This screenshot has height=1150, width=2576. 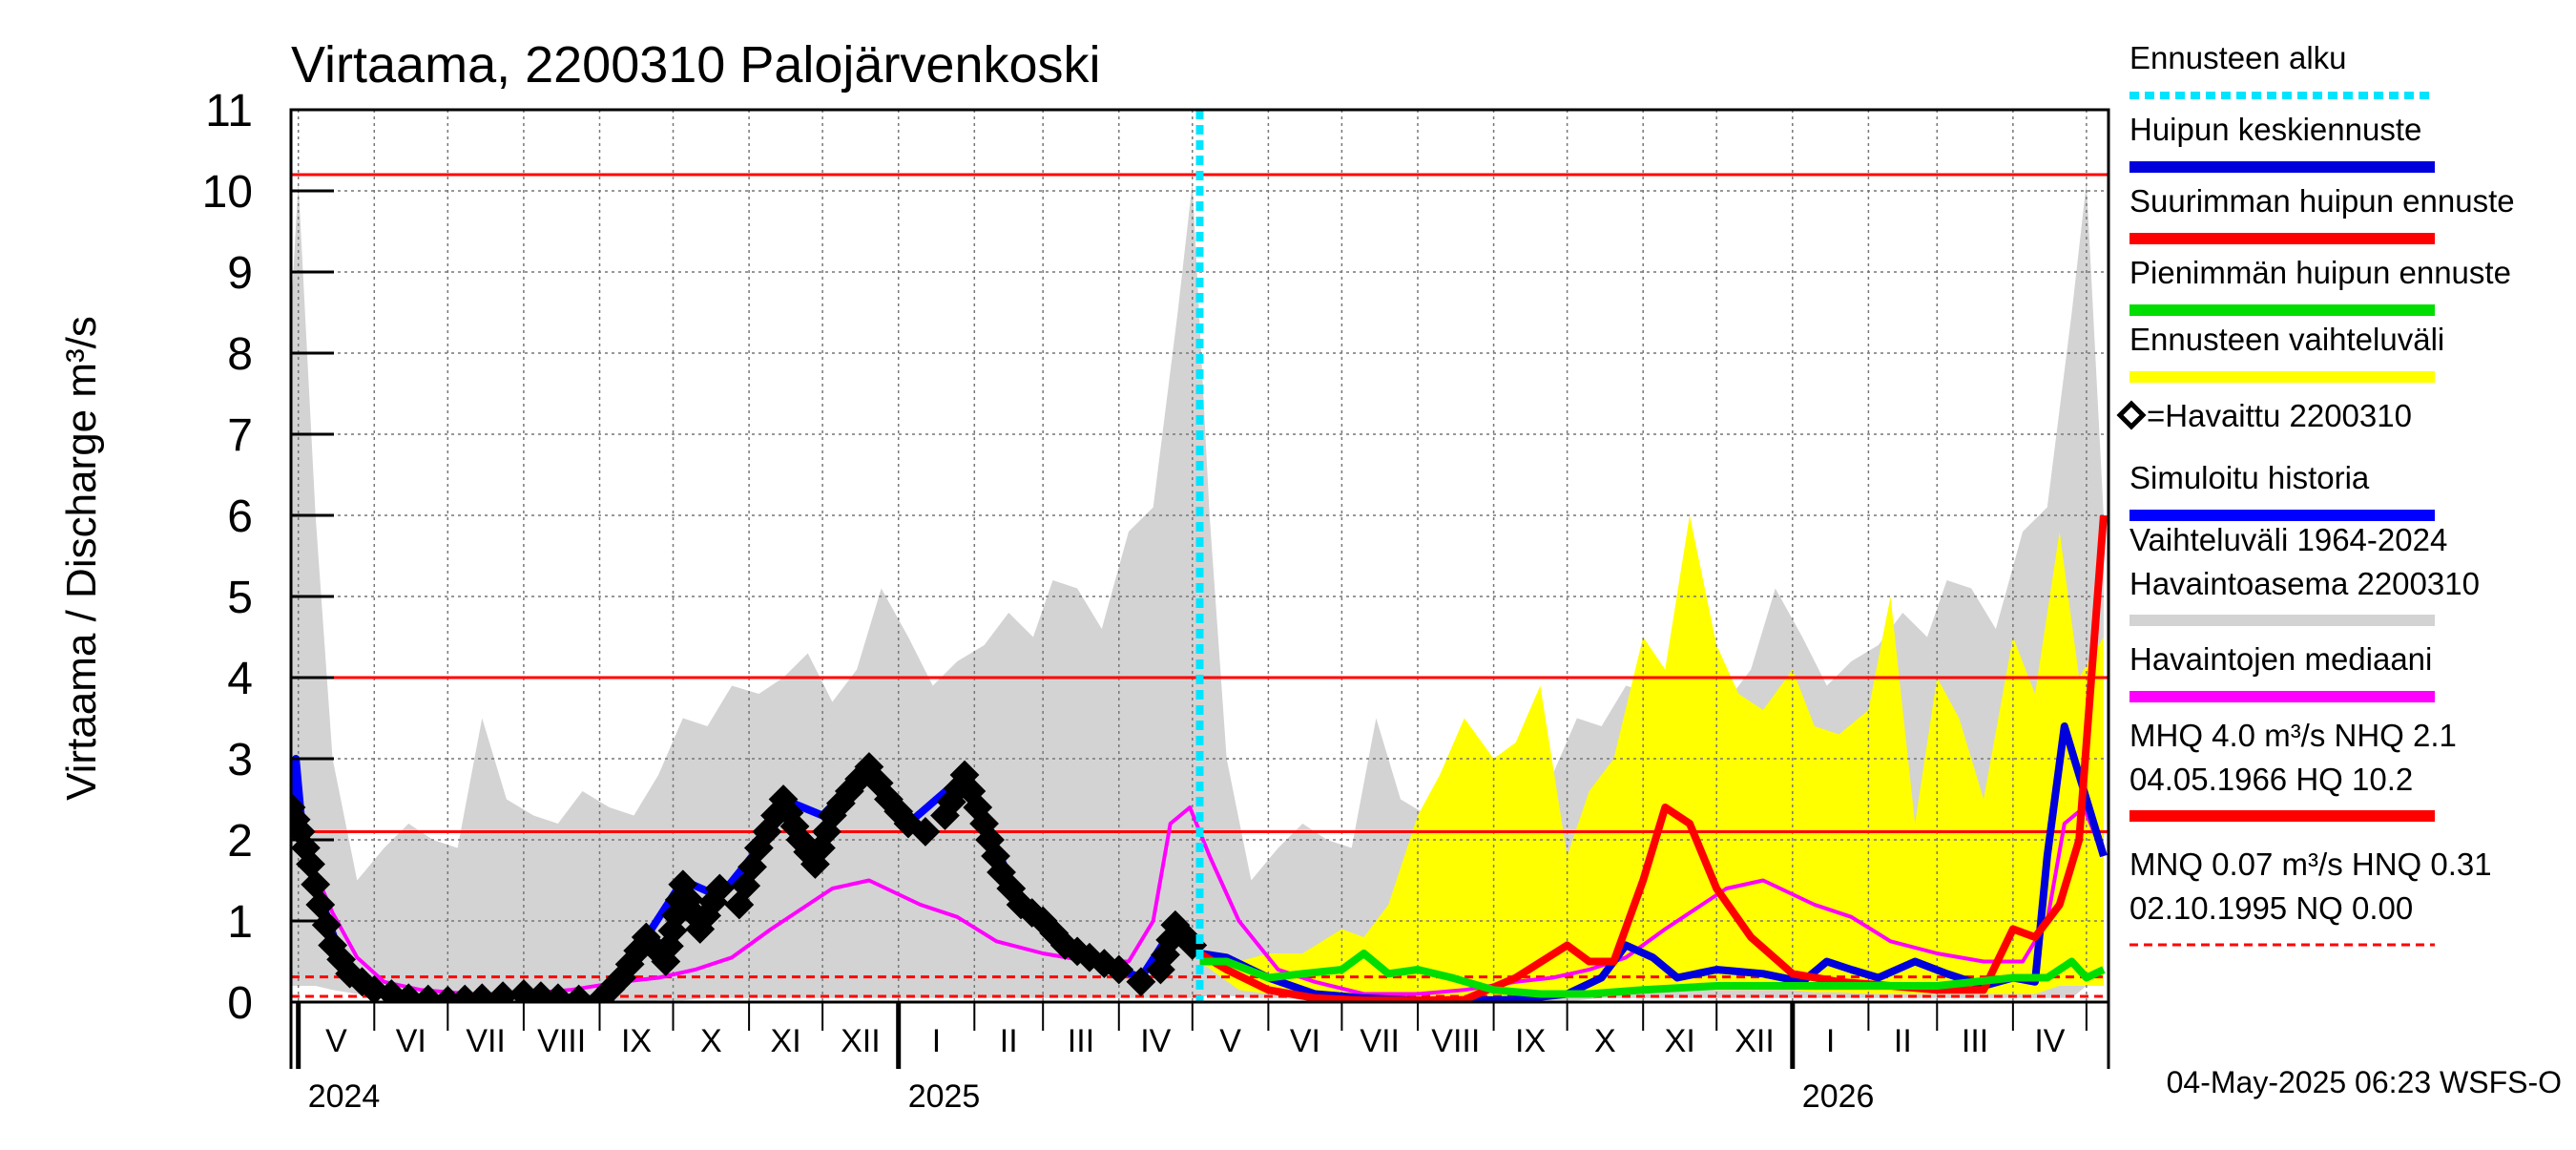 I want to click on legend-item-simuloitu-historia: Simuloitu historia, so click(x=2282, y=490).